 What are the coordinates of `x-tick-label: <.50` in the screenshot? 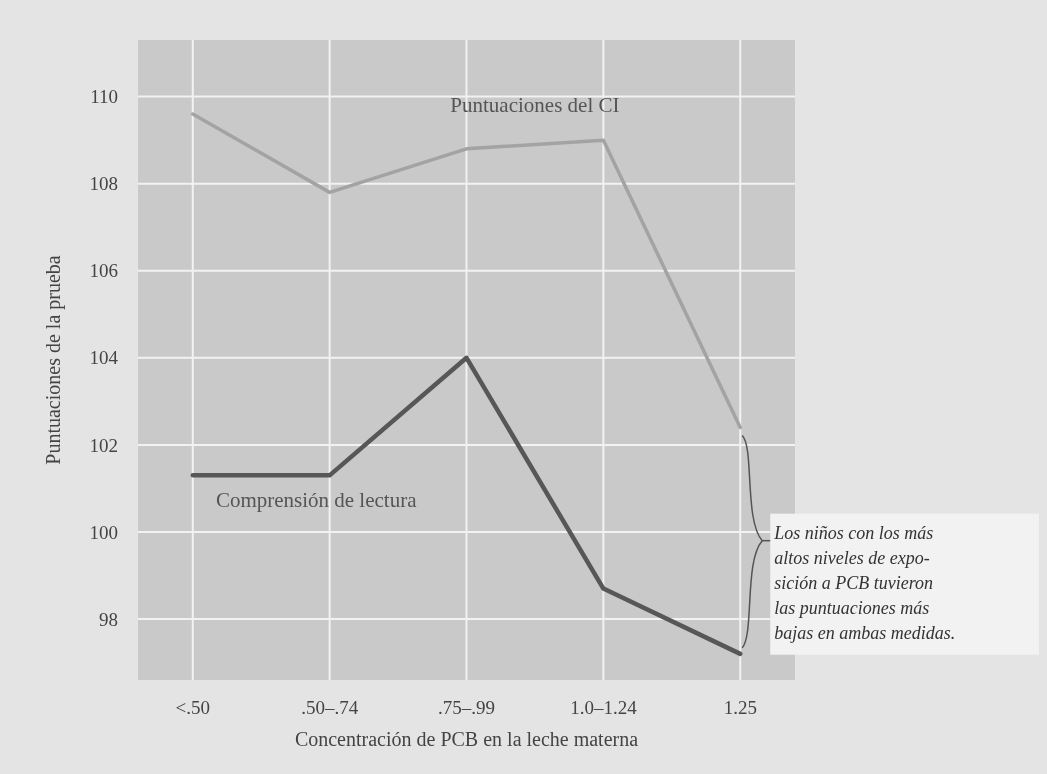 It's located at (192, 707).